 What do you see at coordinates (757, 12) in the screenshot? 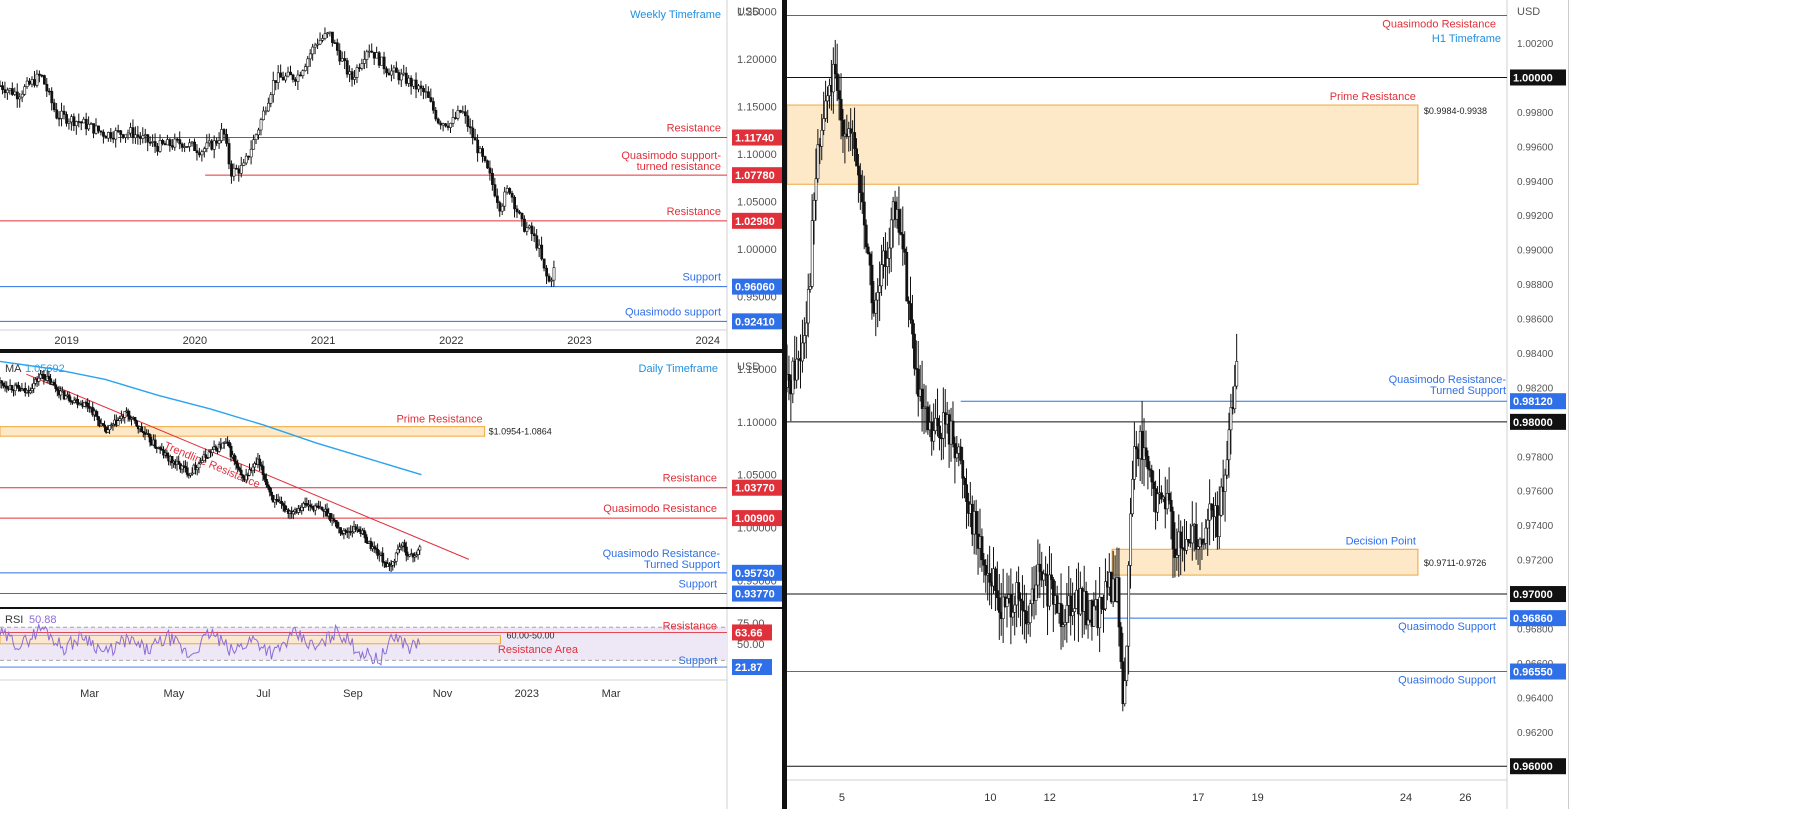
I see `y-tick-label: 1.25000` at bounding box center [757, 12].